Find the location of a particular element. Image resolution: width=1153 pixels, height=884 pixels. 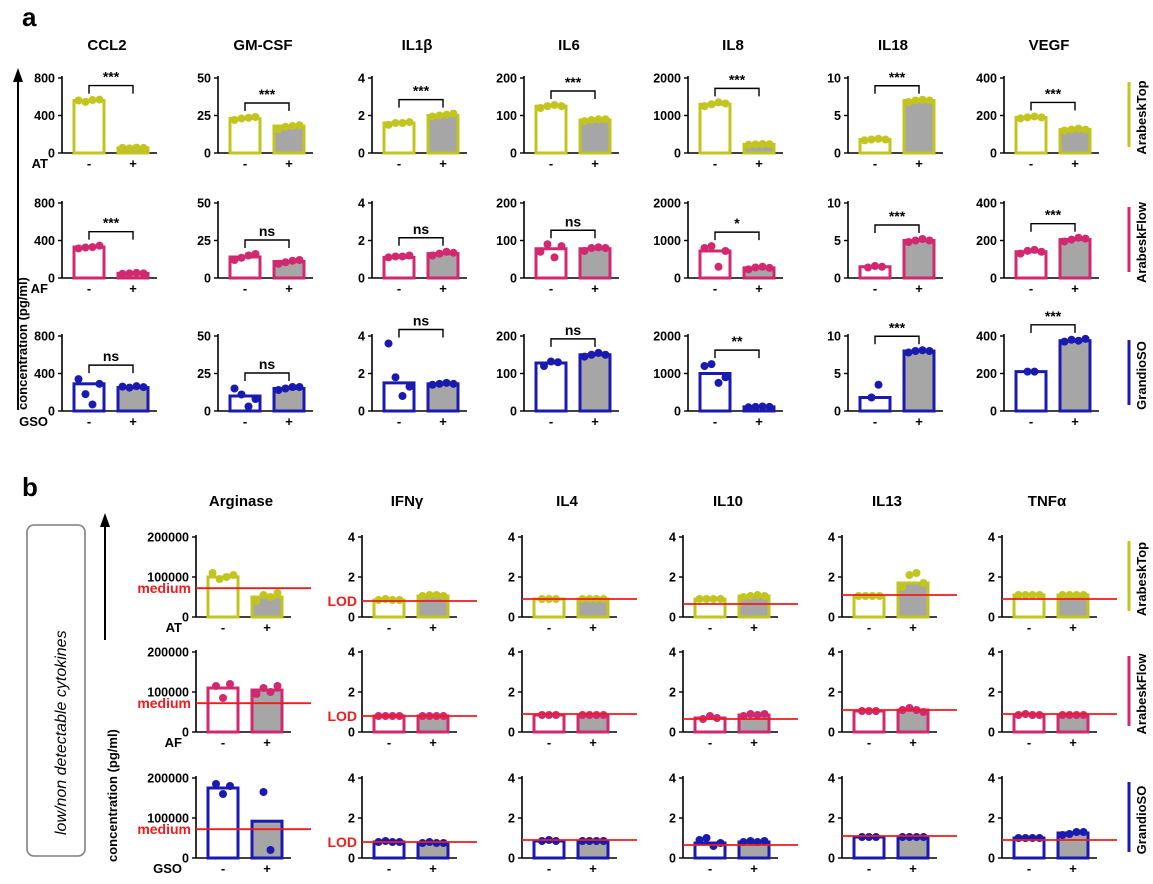

pa-c0-r1-xtick-minus: - is located at coordinates (89, 288).